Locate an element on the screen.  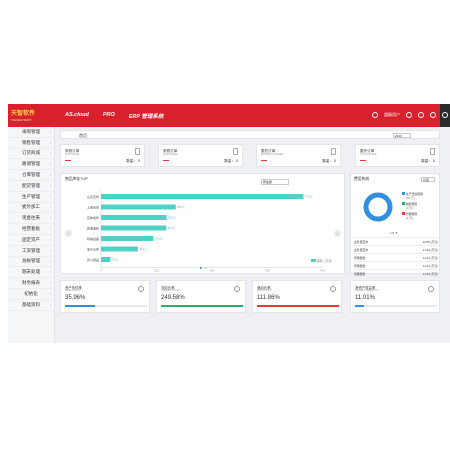
sidebar-item-assets: 固定资产 › is located at coordinates (31, 240).